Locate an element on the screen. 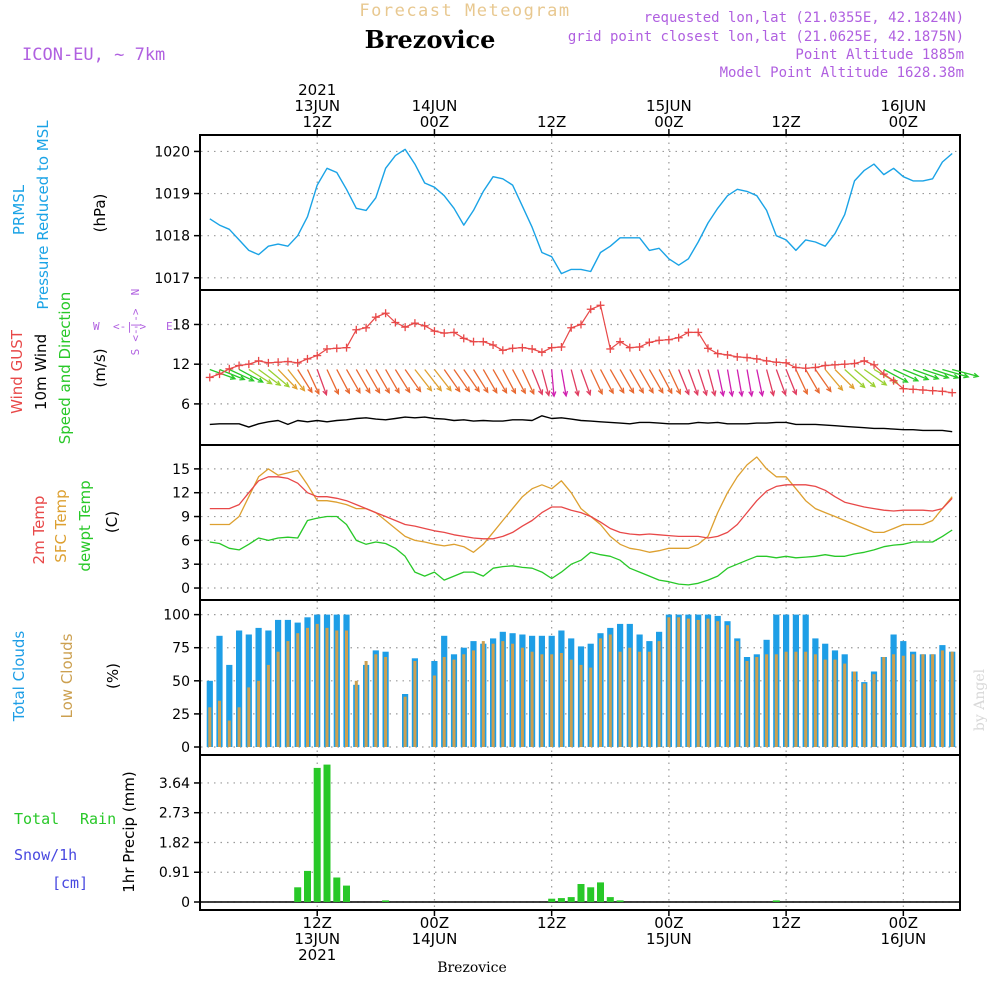 The width and height of the screenshot is (1000, 1000). time-axis-label: 00Z is located at coordinates (668, 923).